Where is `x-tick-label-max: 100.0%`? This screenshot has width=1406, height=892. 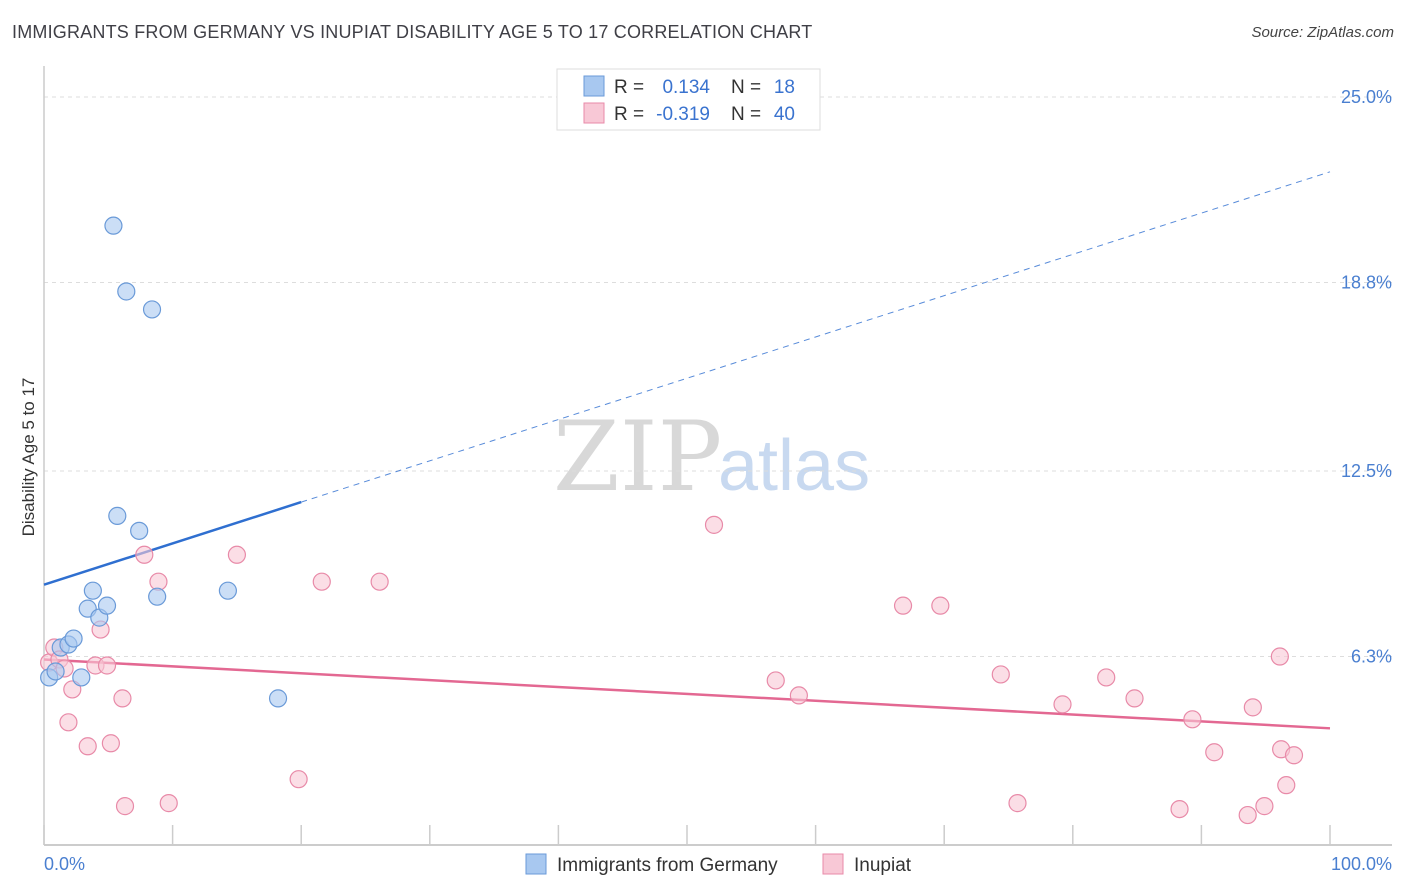
x-tick-label-max: 100.0% is located at coordinates (1361, 864).